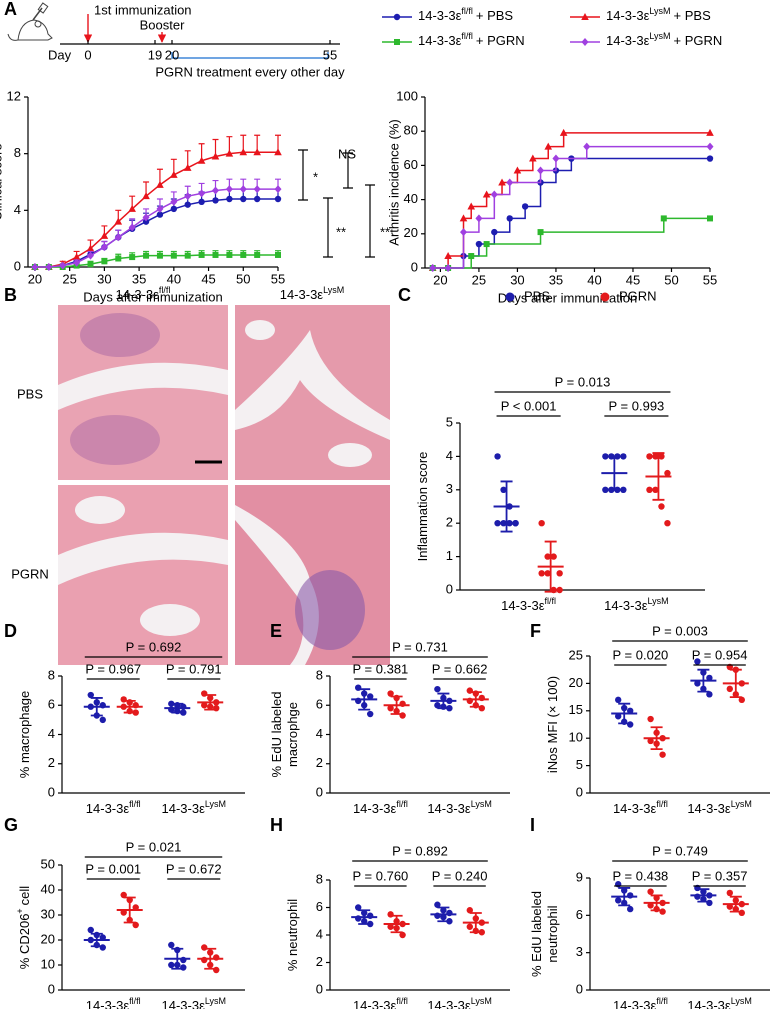 The width and height of the screenshot is (781, 1009). Describe the element at coordinates (411, 130) in the screenshot. I see `y-tick-label: 80` at that location.